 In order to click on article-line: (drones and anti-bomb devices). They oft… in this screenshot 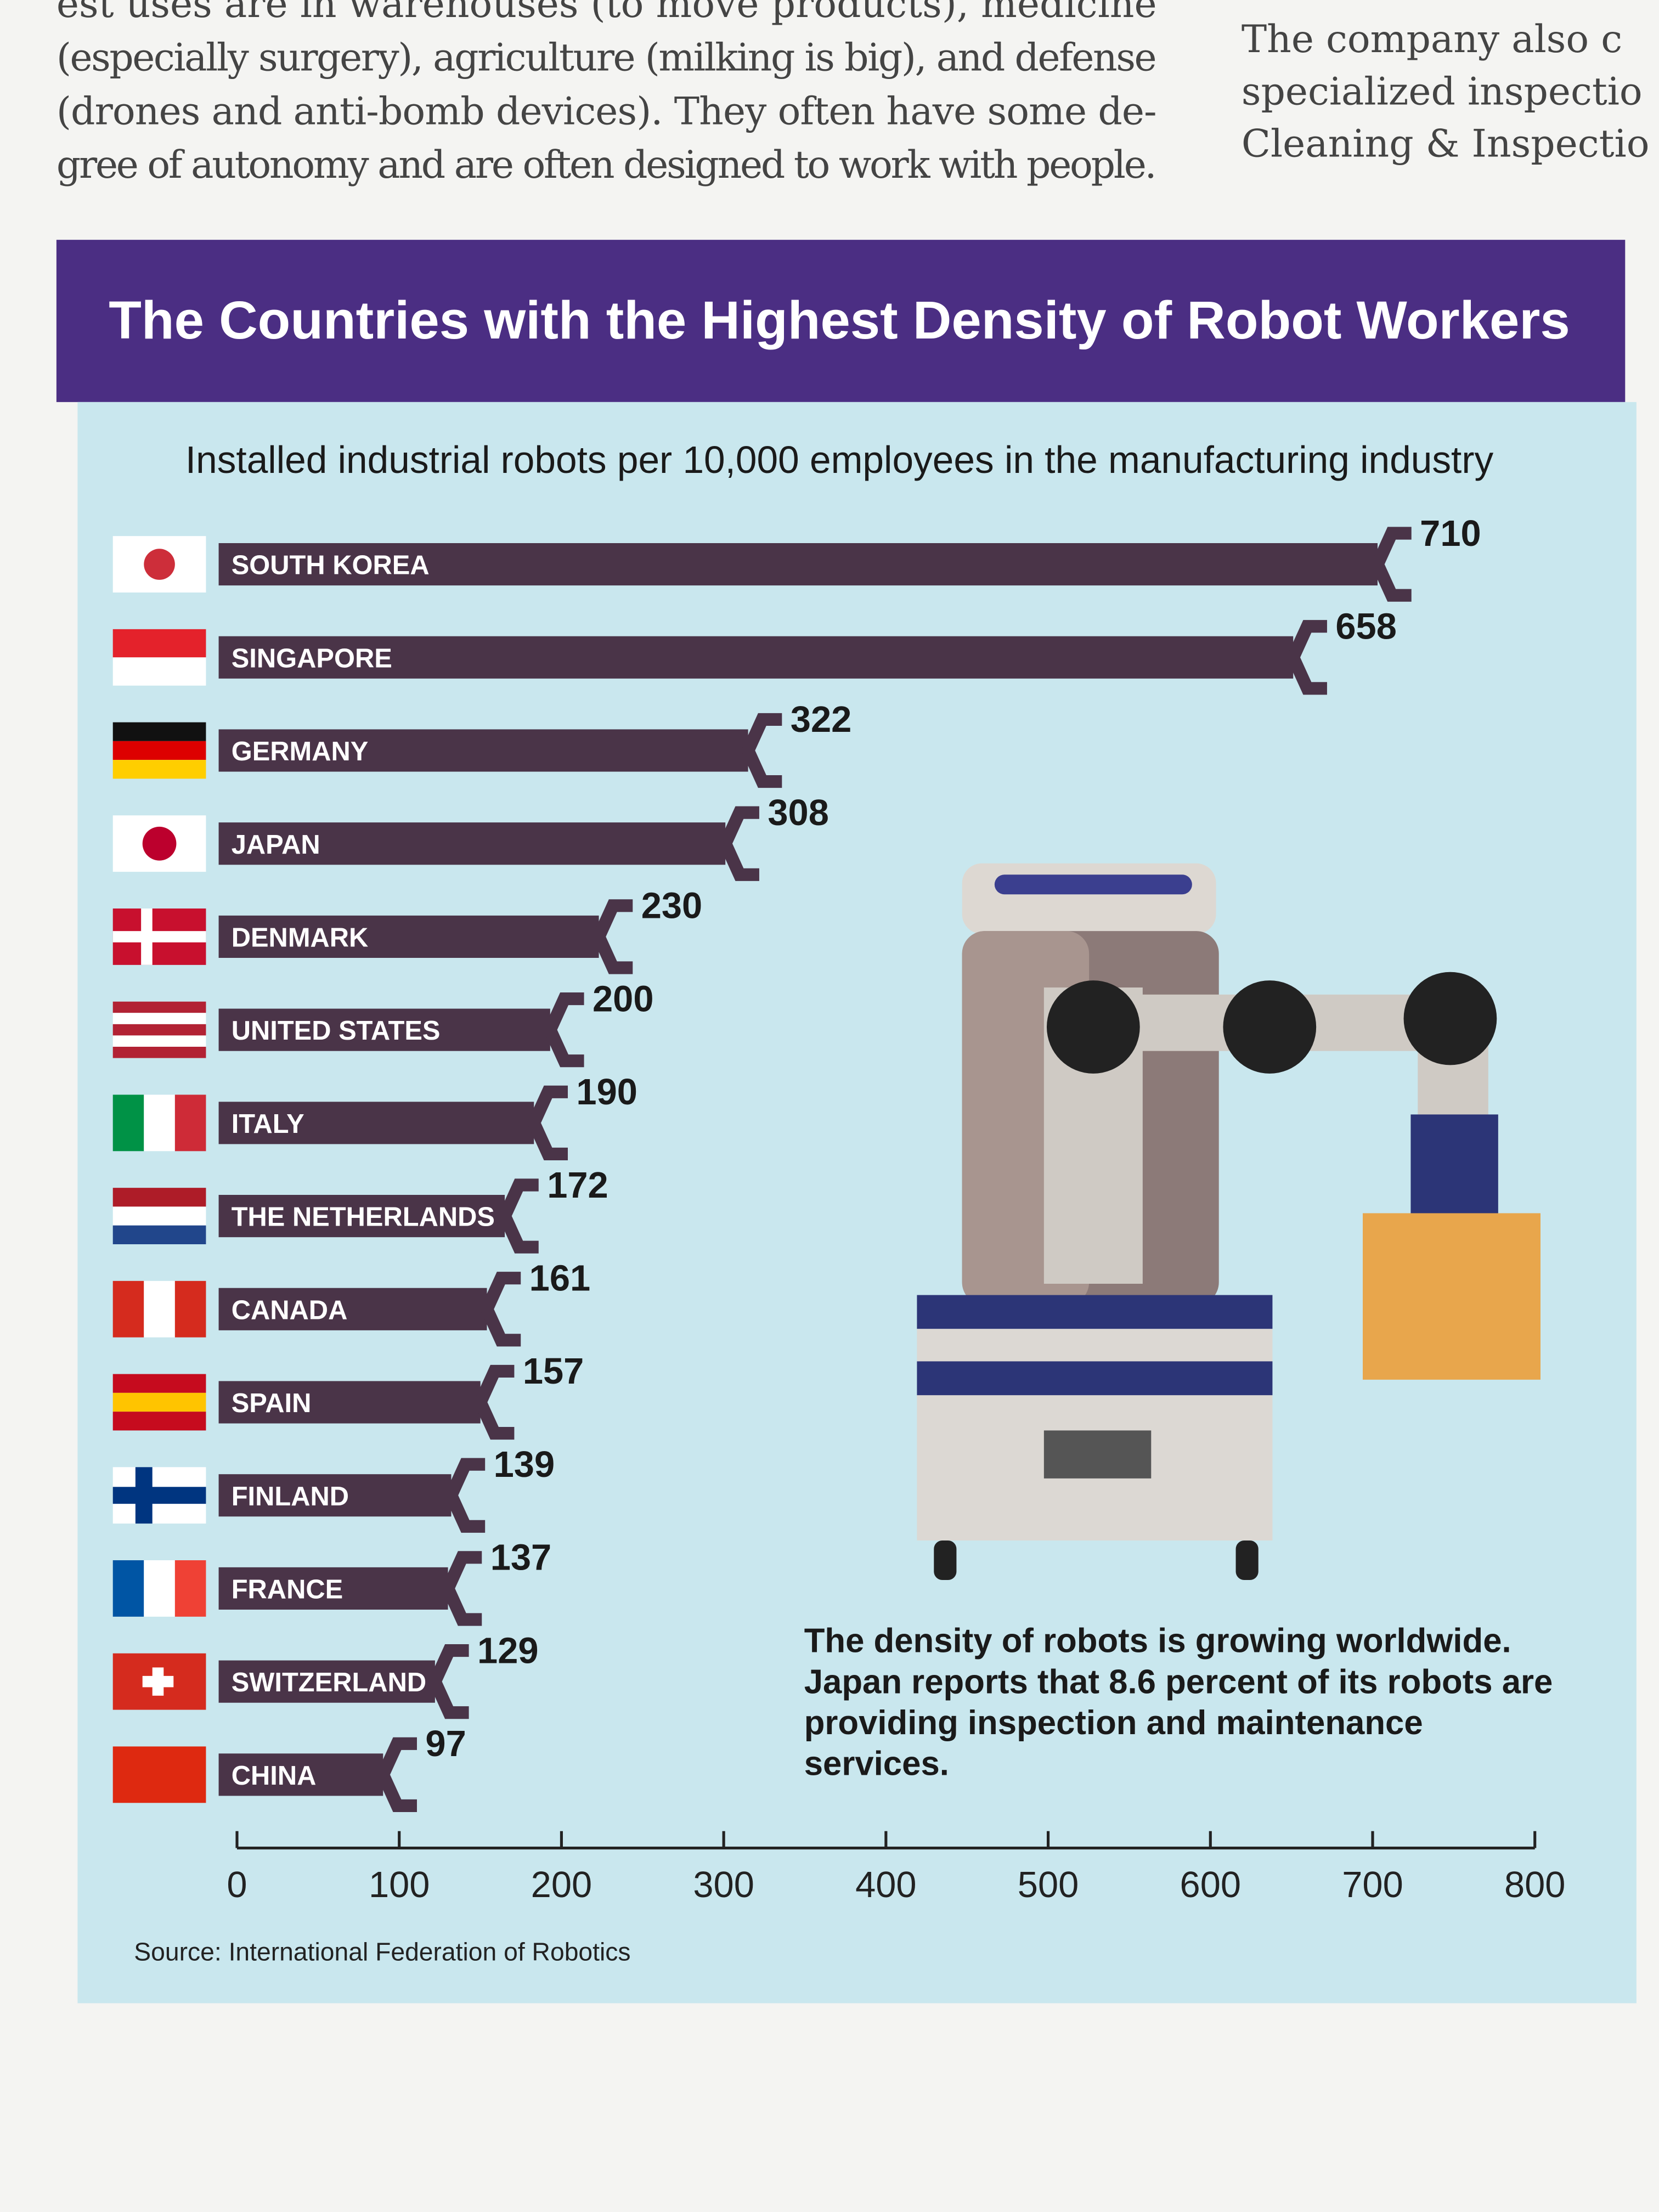, I will do `click(607, 111)`.